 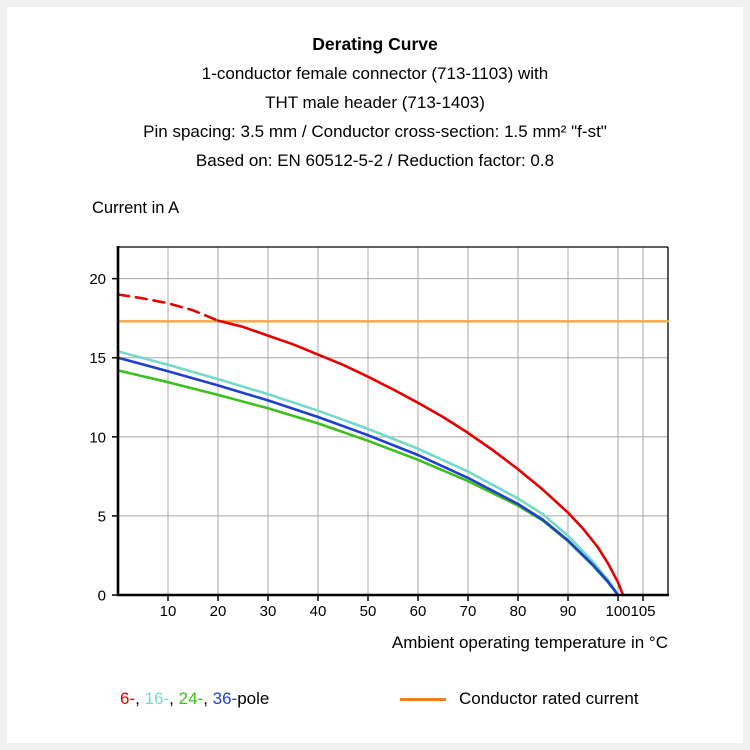 I want to click on legend-rated-current: Conductor rated current, so click(x=519, y=699).